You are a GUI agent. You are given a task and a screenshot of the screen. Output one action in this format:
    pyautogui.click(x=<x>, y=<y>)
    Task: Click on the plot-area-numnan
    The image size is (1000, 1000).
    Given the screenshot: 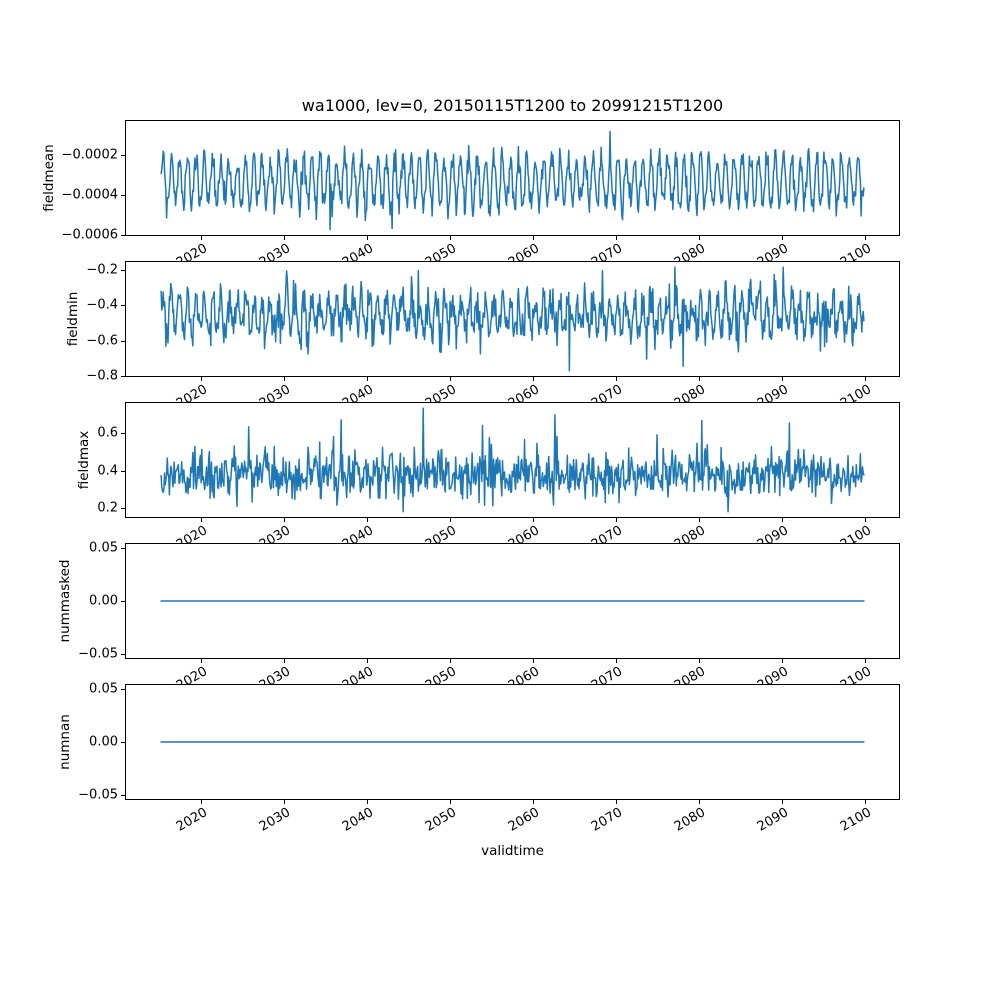 What is the action you would take?
    pyautogui.click(x=512, y=742)
    